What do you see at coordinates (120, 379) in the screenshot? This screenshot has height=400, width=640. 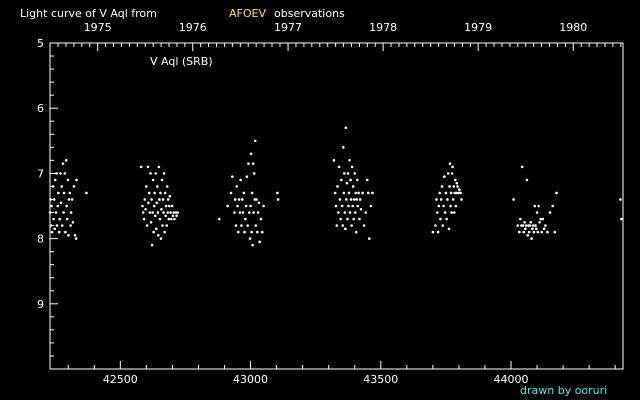 I see `x-tick-label: 42500` at bounding box center [120, 379].